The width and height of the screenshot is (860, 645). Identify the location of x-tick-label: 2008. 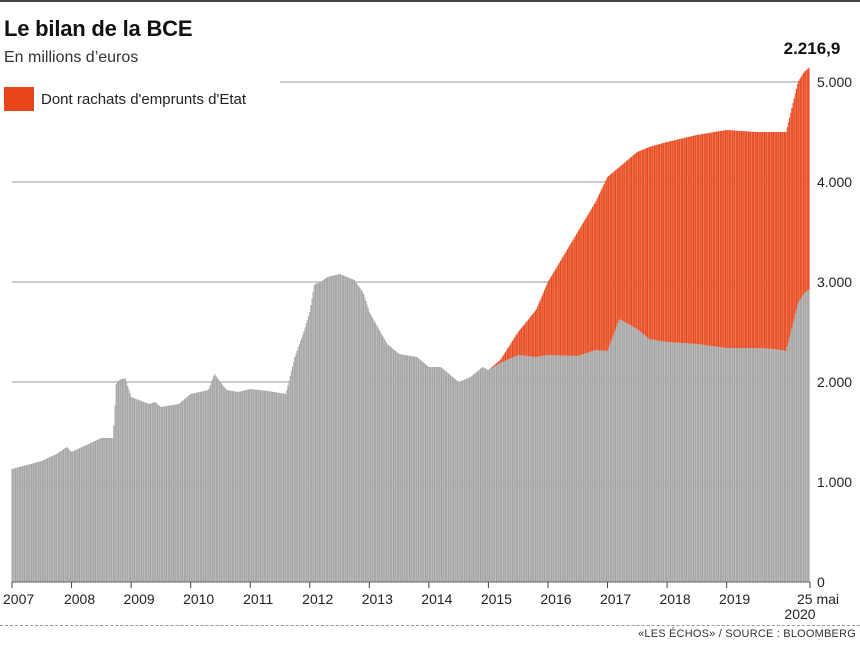
(79, 599).